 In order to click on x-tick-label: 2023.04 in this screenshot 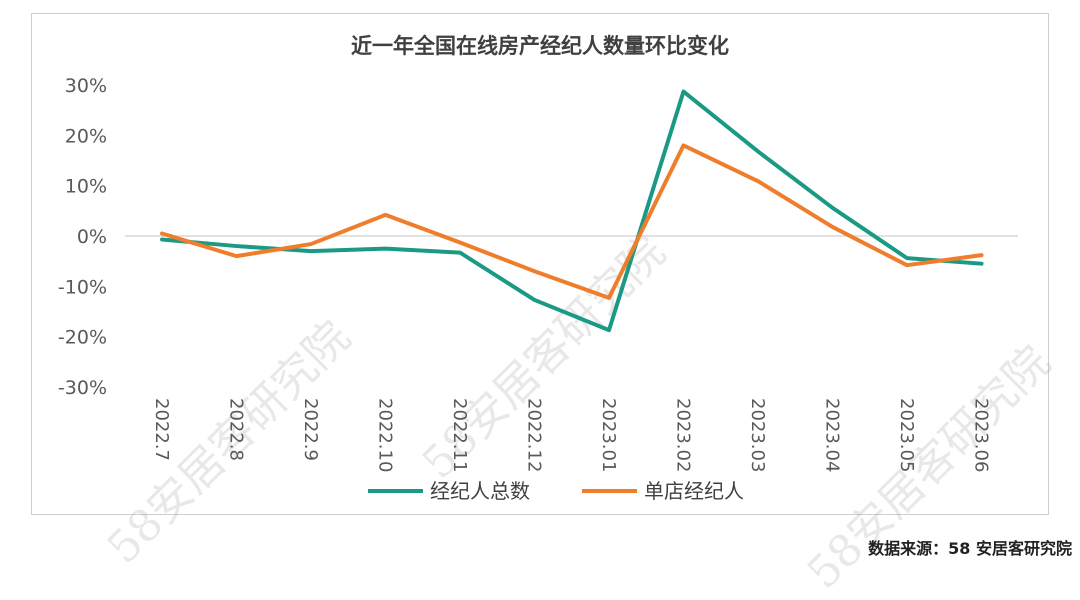, I will do `click(832, 435)`.